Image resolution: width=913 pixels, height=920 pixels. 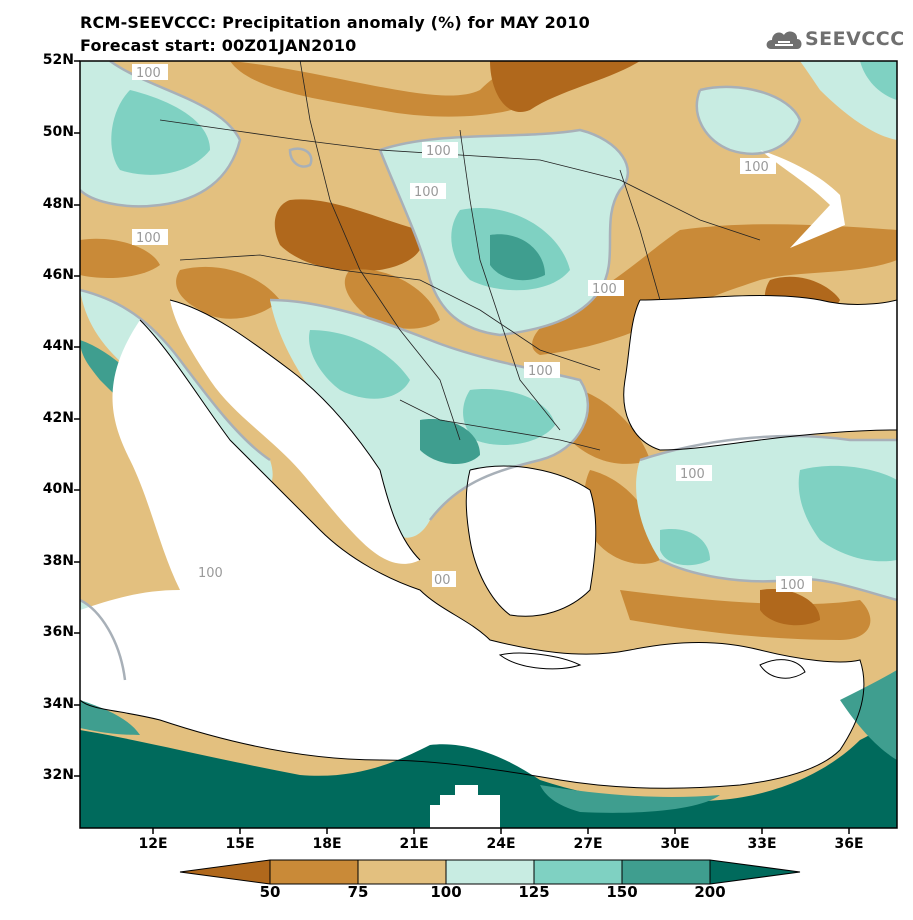 What do you see at coordinates (58, 489) in the screenshot?
I see `lat-label: 40N` at bounding box center [58, 489].